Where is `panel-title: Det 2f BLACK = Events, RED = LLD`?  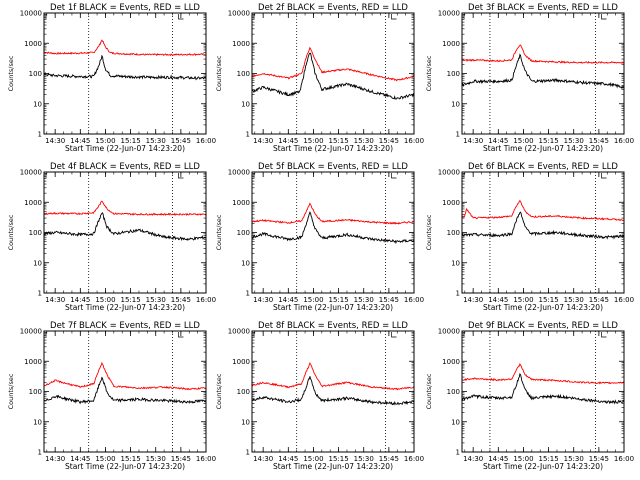 panel-title: Det 2f BLACK = Events, RED = LLD is located at coordinates (333, 8).